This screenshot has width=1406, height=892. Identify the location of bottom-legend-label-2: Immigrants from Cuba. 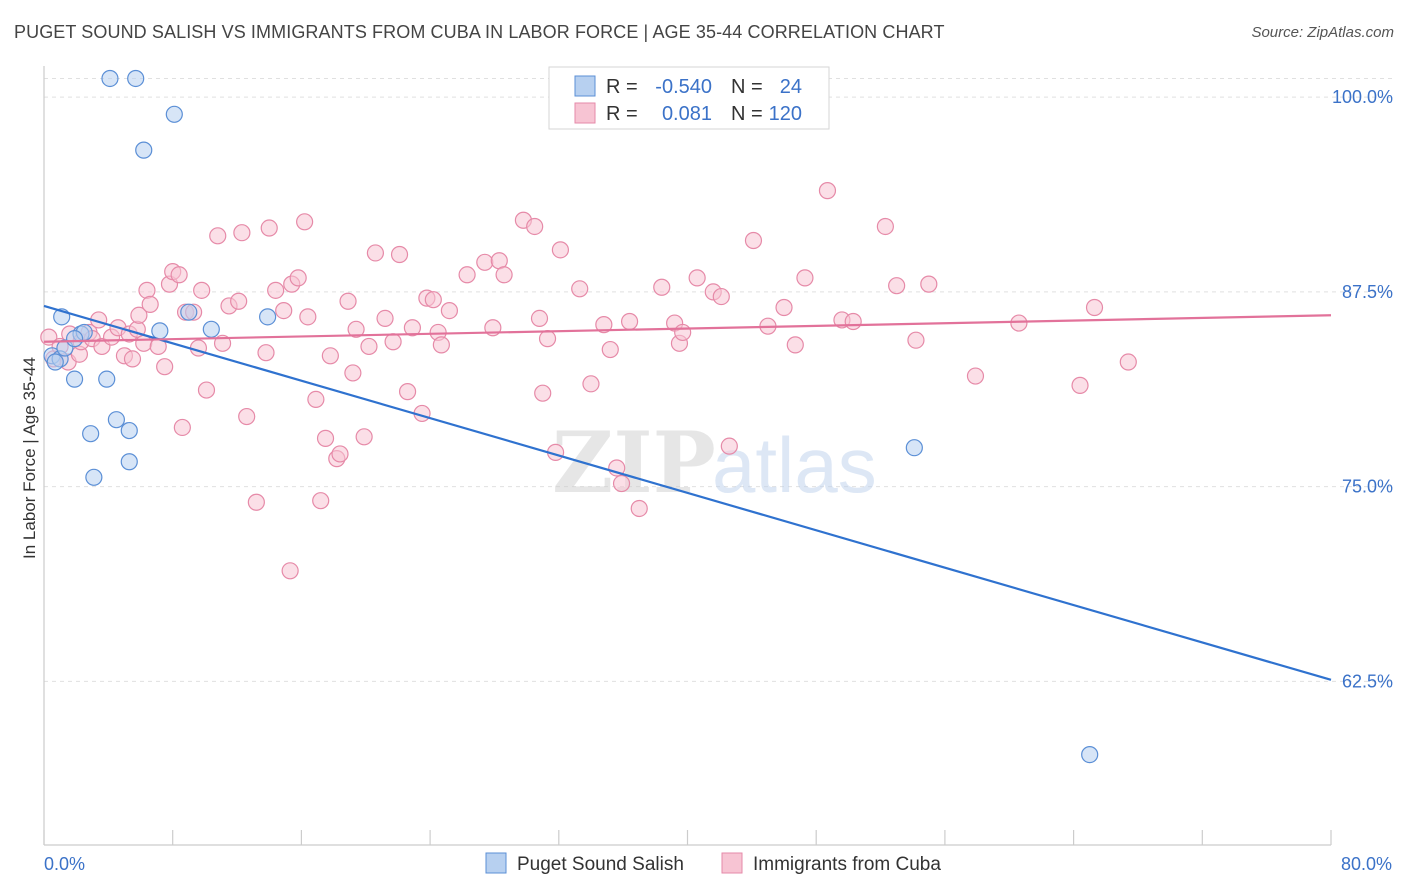
(847, 864).